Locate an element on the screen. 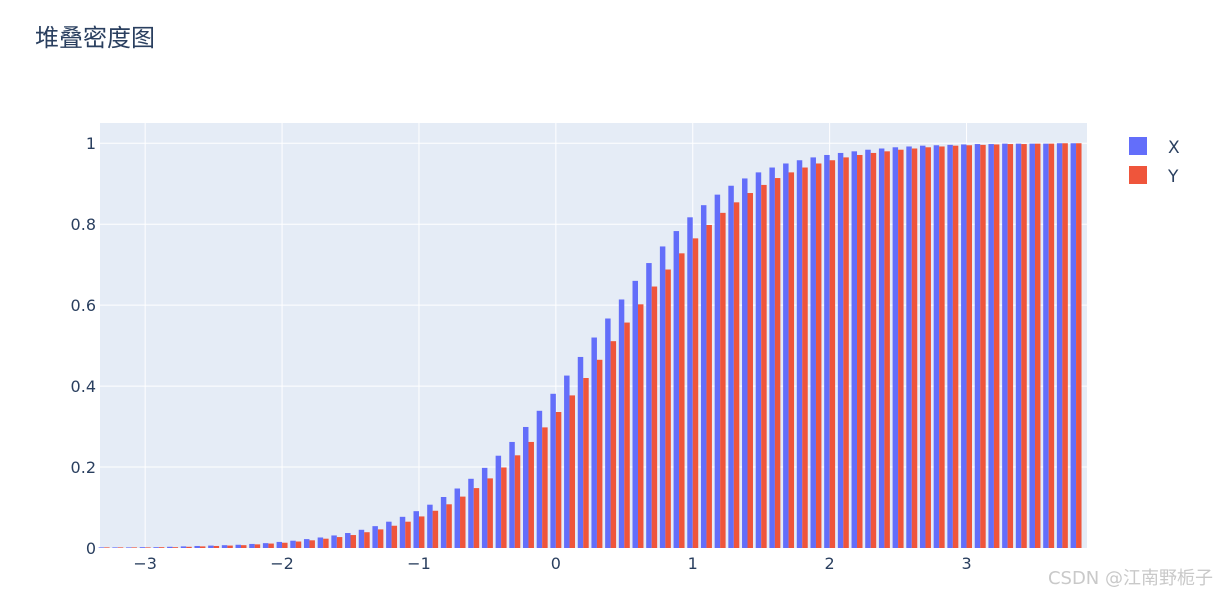  legend-swatch-y is located at coordinates (1138, 175).